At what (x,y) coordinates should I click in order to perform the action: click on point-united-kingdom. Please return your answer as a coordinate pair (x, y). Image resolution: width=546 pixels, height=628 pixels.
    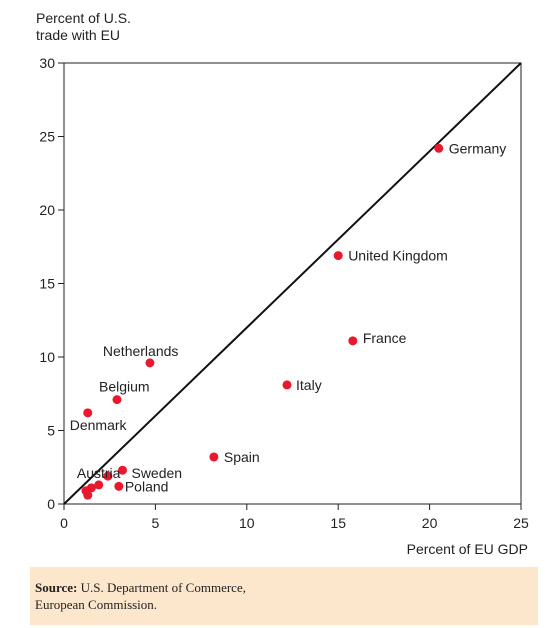
    Looking at the image, I should click on (338, 256).